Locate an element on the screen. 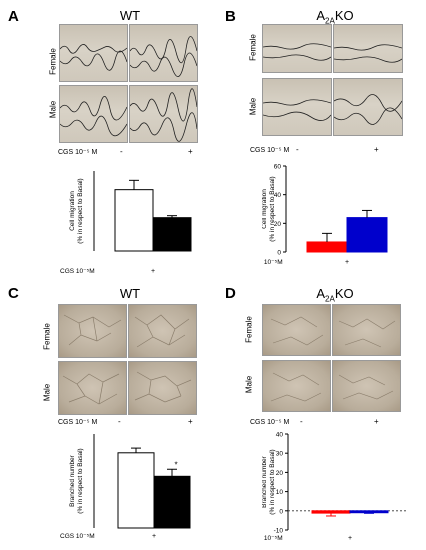 The image size is (426, 550). tube-image-ko-male-cgs is located at coordinates (366, 386).